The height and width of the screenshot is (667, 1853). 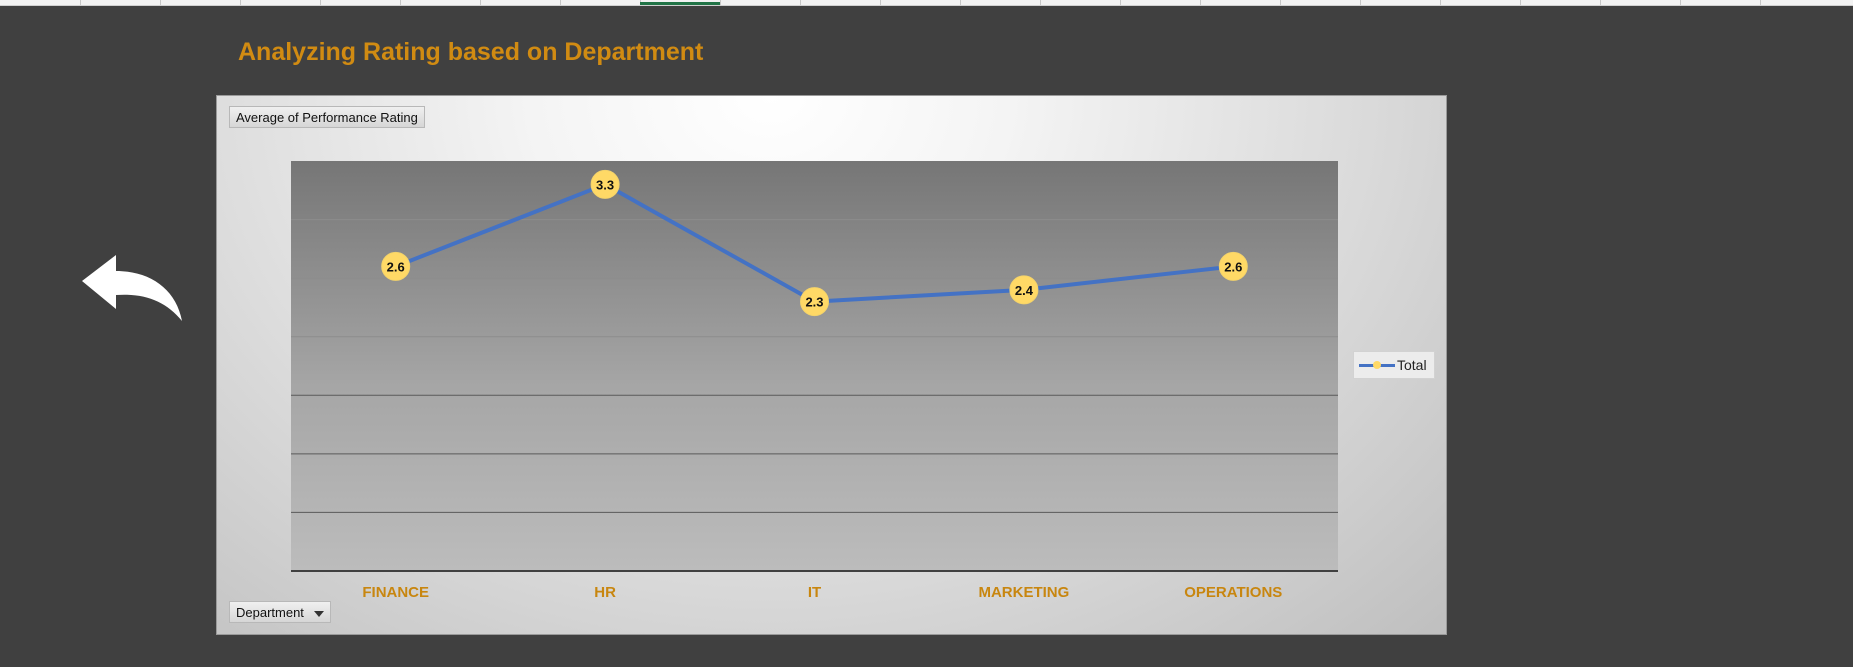 I want to click on selected-cell-indicator, so click(x=680, y=3).